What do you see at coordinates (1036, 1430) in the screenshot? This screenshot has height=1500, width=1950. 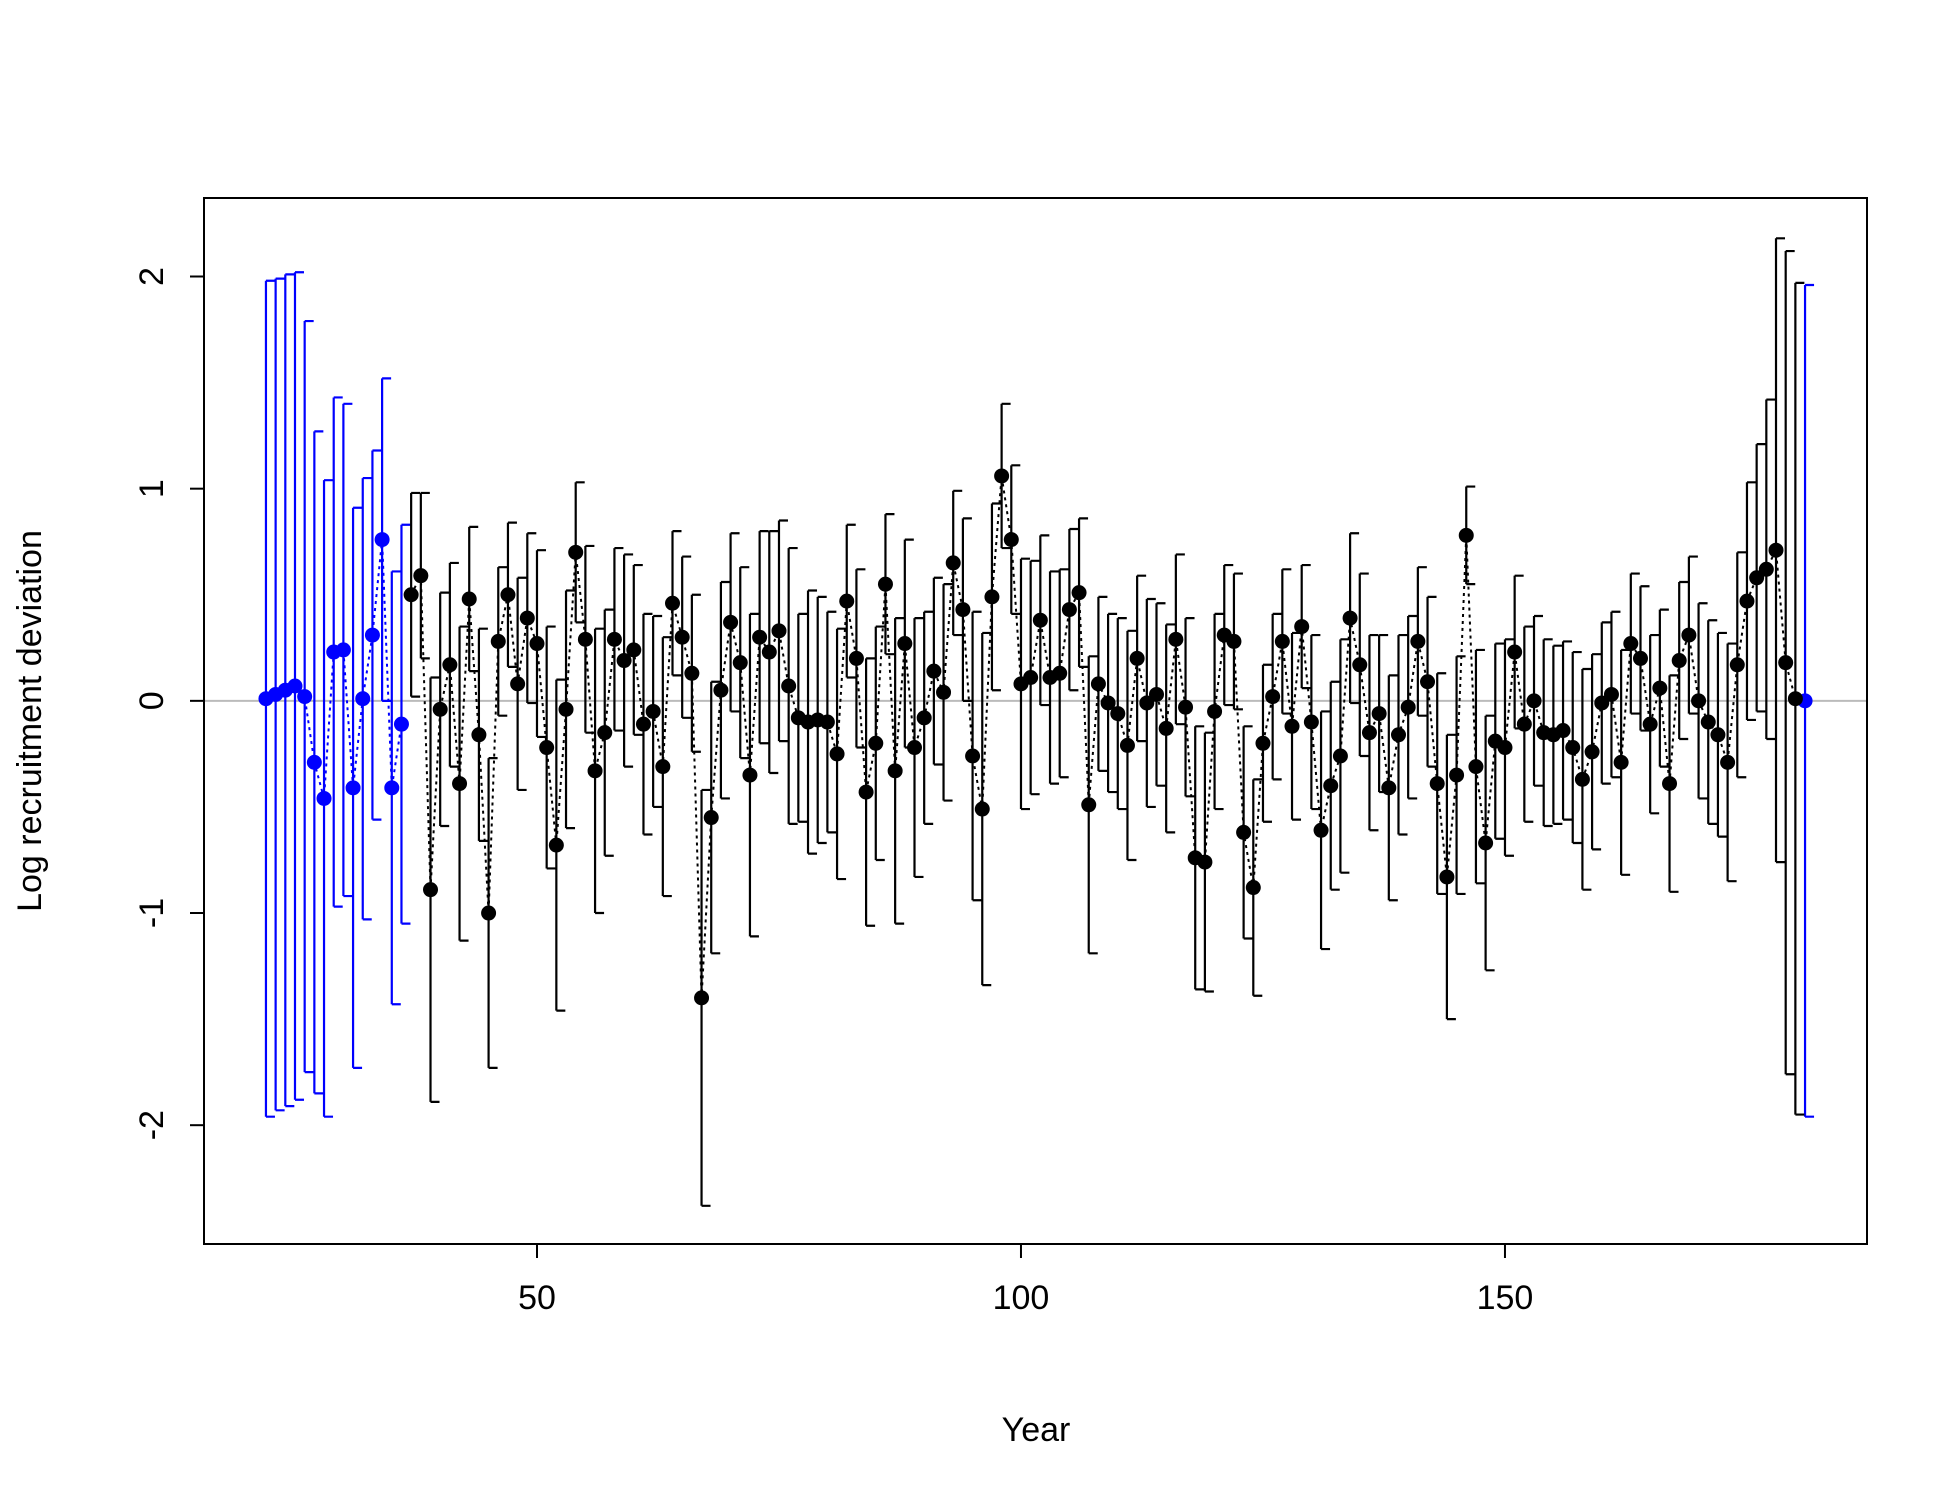 I see `x-axis-title: Year` at bounding box center [1036, 1430].